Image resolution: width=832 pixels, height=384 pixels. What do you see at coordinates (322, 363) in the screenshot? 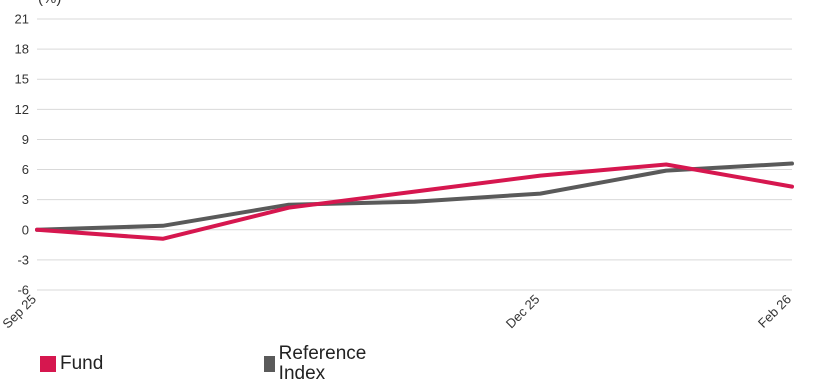
I see `legend-label-reference-index: Reference Index` at bounding box center [322, 363].